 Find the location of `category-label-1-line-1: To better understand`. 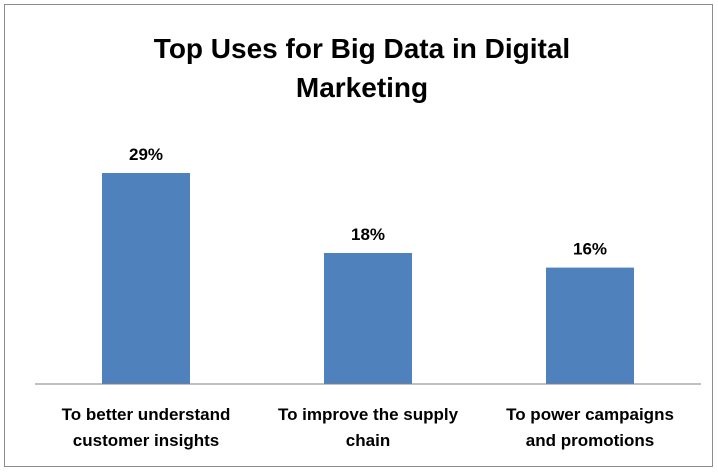

category-label-1-line-1: To better understand is located at coordinates (146, 414).